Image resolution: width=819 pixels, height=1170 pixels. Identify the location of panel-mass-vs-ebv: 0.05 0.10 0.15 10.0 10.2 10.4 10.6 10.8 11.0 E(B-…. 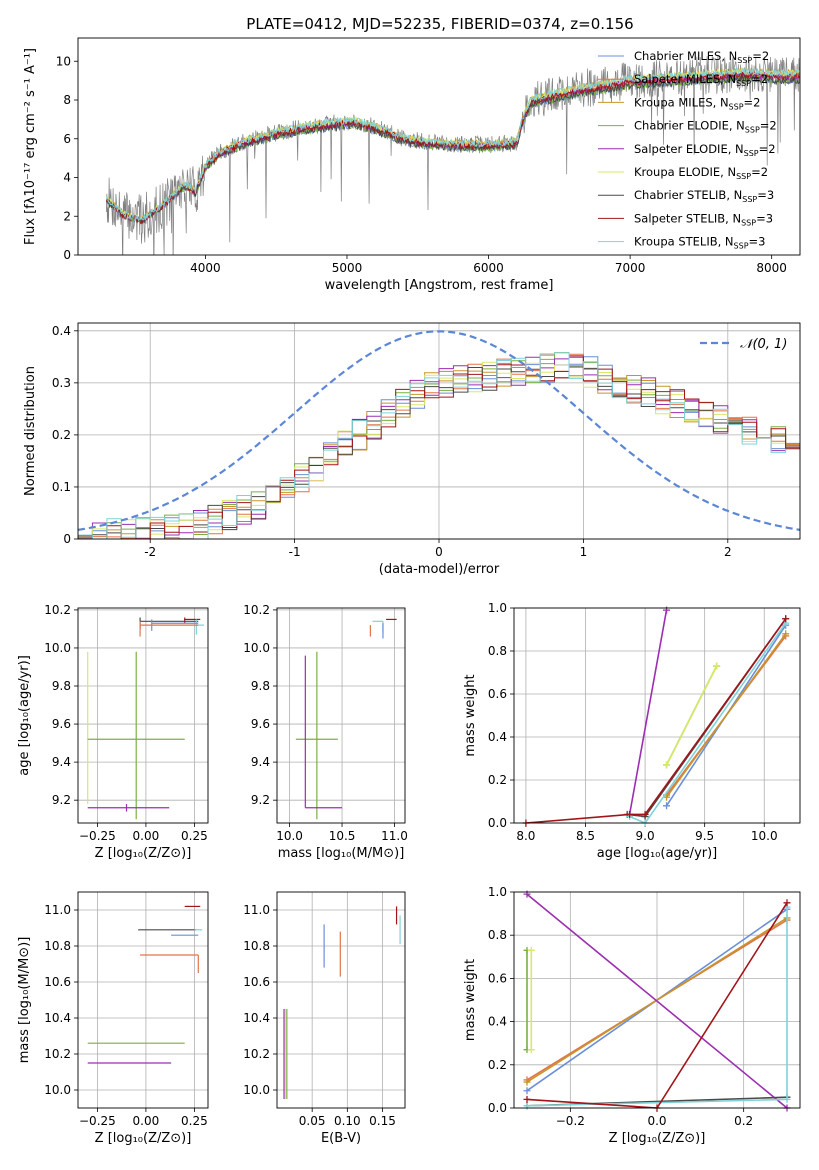
(324, 1018).